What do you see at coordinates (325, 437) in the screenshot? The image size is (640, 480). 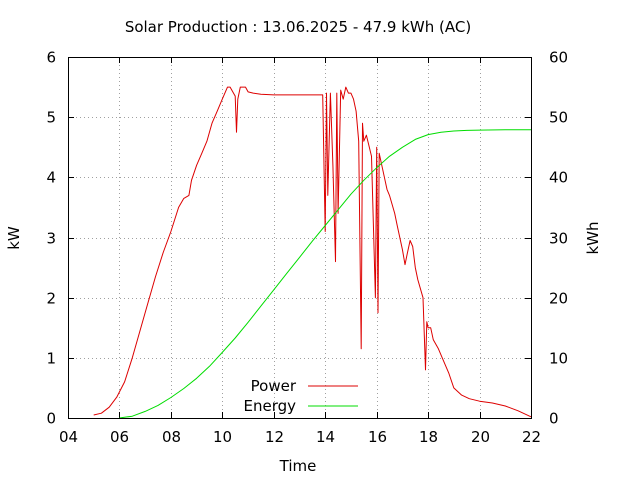 I see `x-tick-label: 14` at bounding box center [325, 437].